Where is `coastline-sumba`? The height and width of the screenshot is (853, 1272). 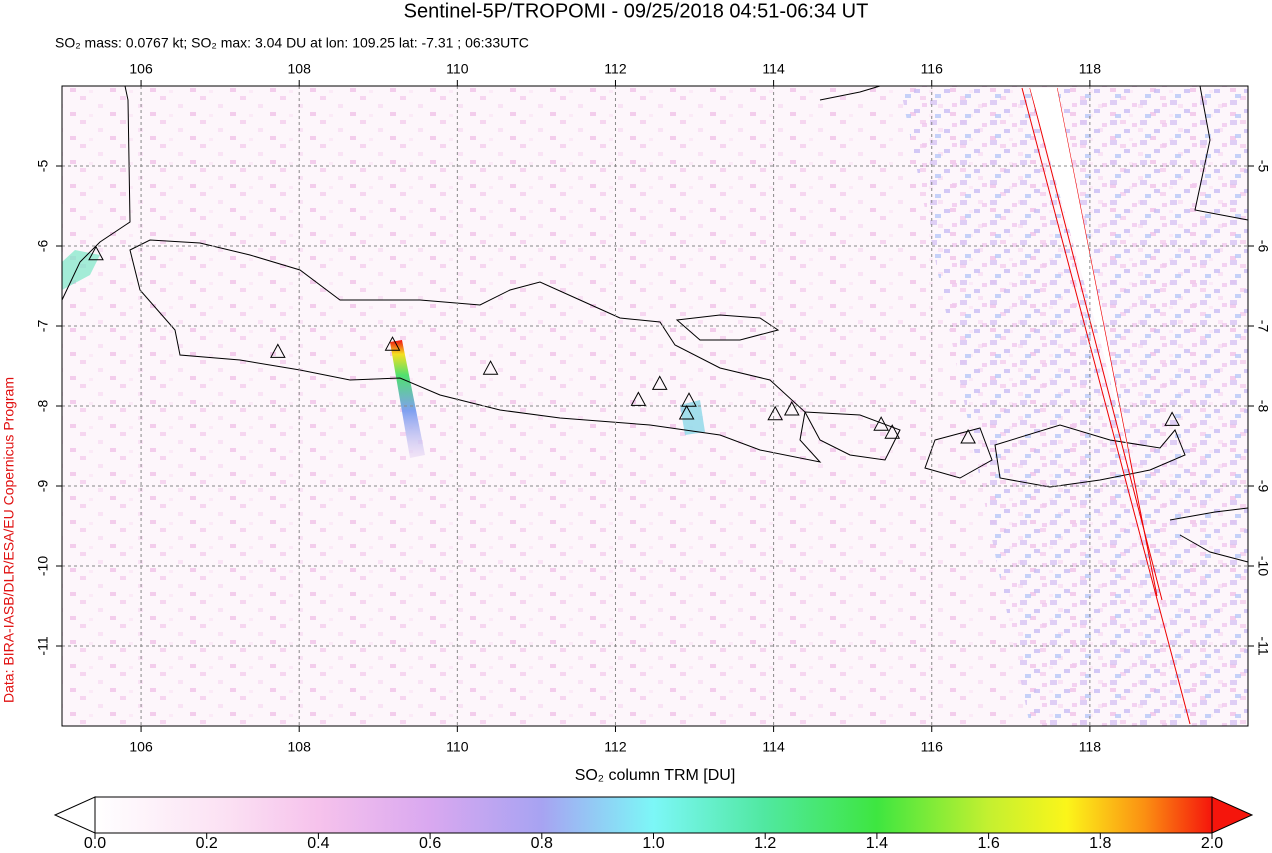
coastline-sumba is located at coordinates (1209, 535).